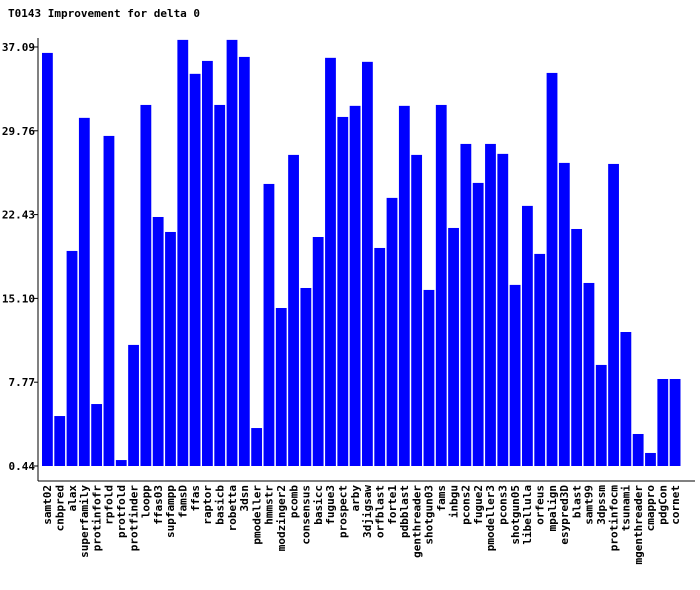  What do you see at coordinates (109, 505) in the screenshot?
I see `x-tick-label: rpfold` at bounding box center [109, 505].